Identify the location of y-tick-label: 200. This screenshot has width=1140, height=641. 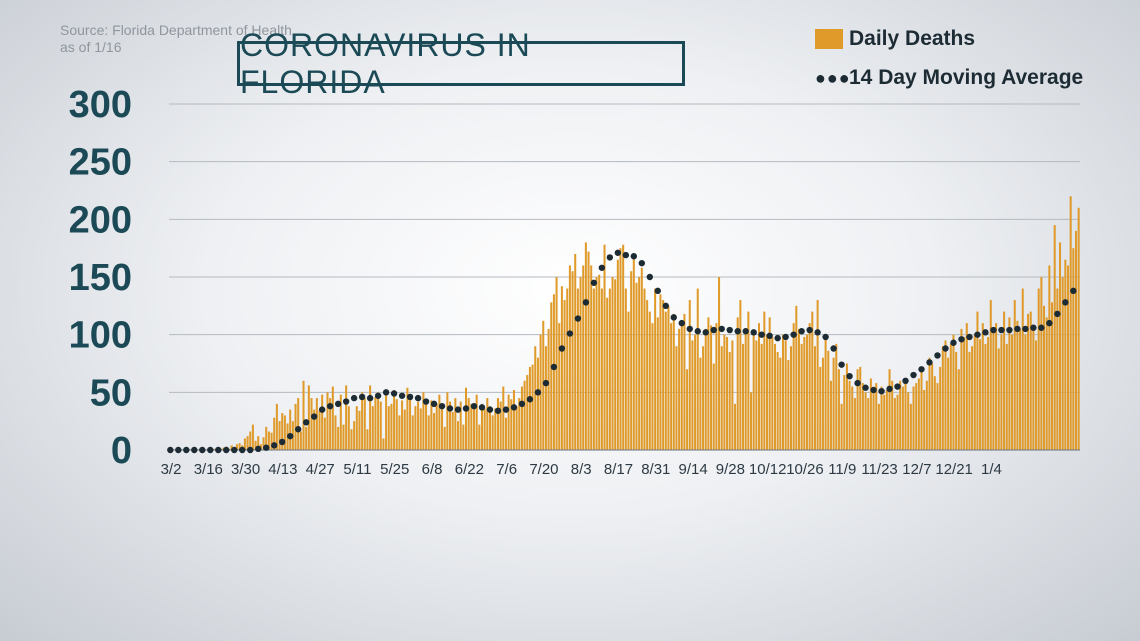
(100, 220).